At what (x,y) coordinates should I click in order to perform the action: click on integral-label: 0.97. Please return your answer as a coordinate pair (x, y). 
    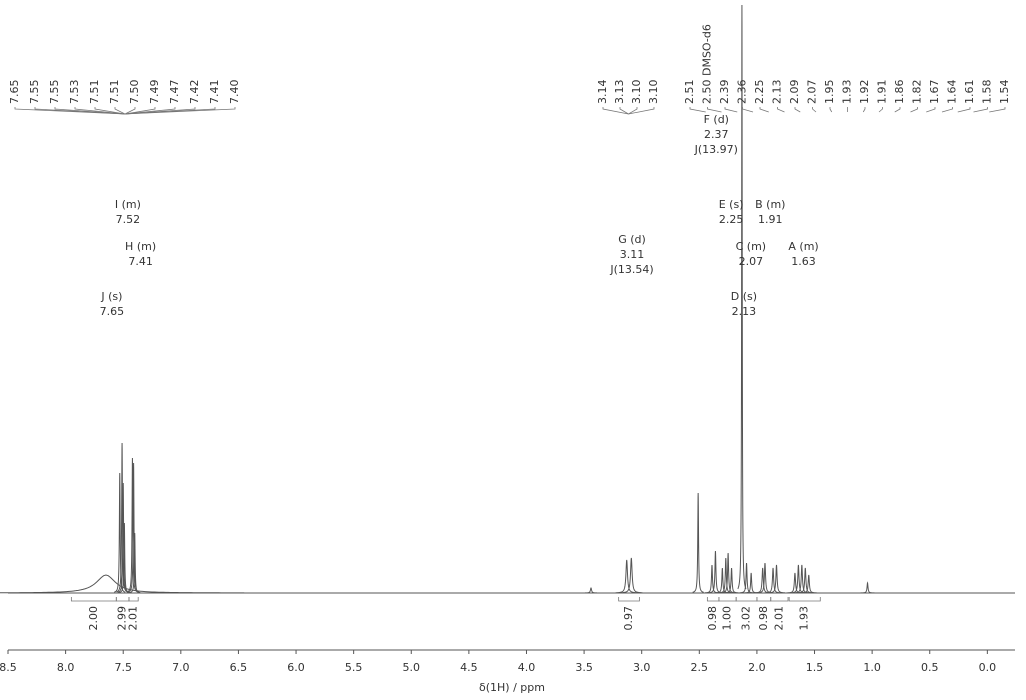
    Looking at the image, I should click on (628, 618).